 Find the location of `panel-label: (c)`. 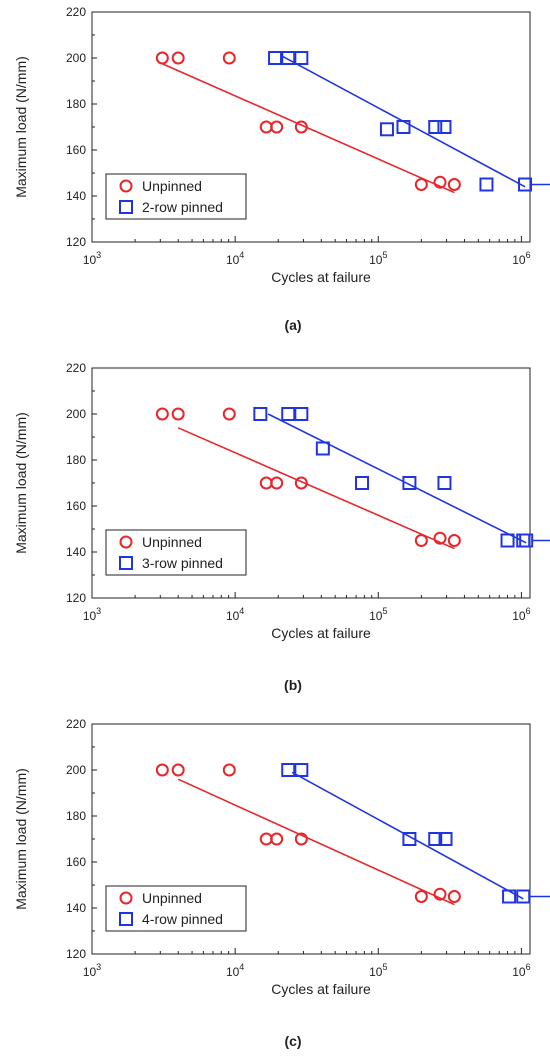

panel-label: (c) is located at coordinates (292, 1041).